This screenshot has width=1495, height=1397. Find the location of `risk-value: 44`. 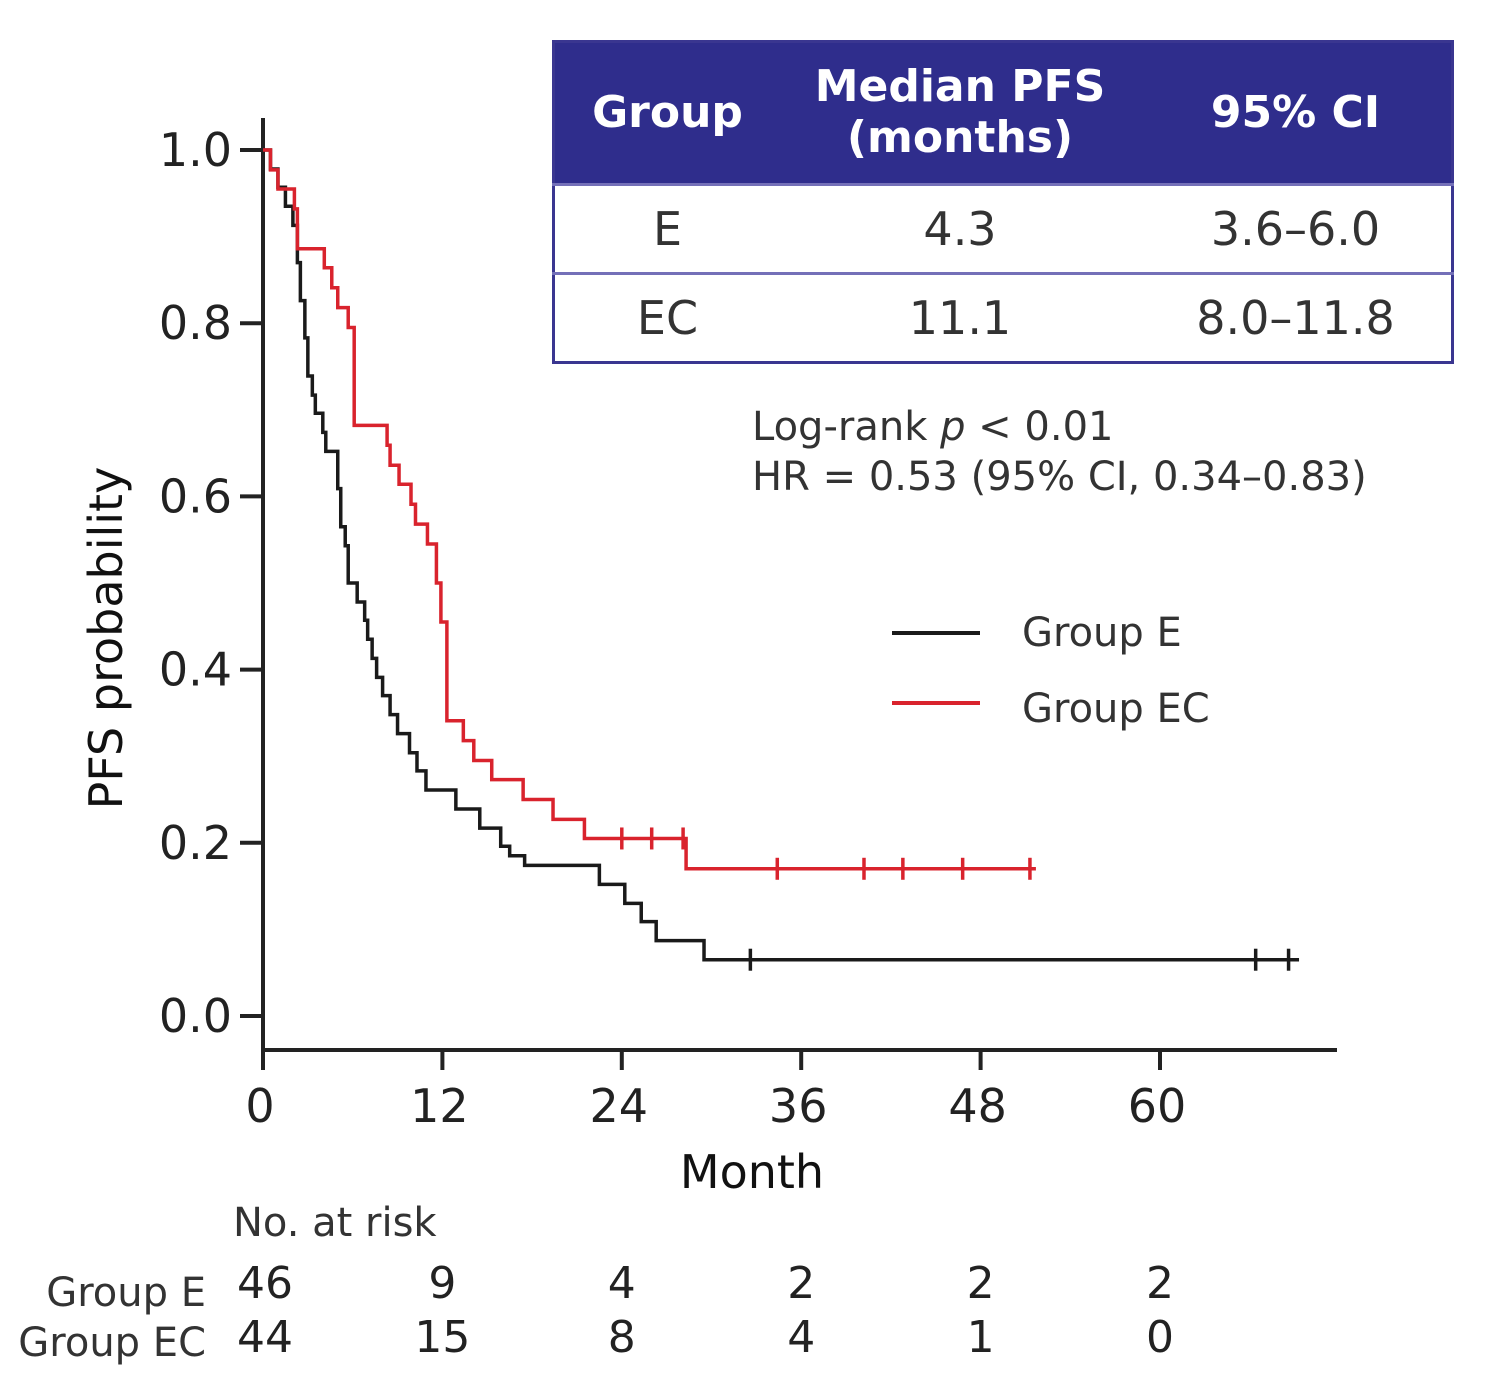

risk-value: 44 is located at coordinates (265, 1337).